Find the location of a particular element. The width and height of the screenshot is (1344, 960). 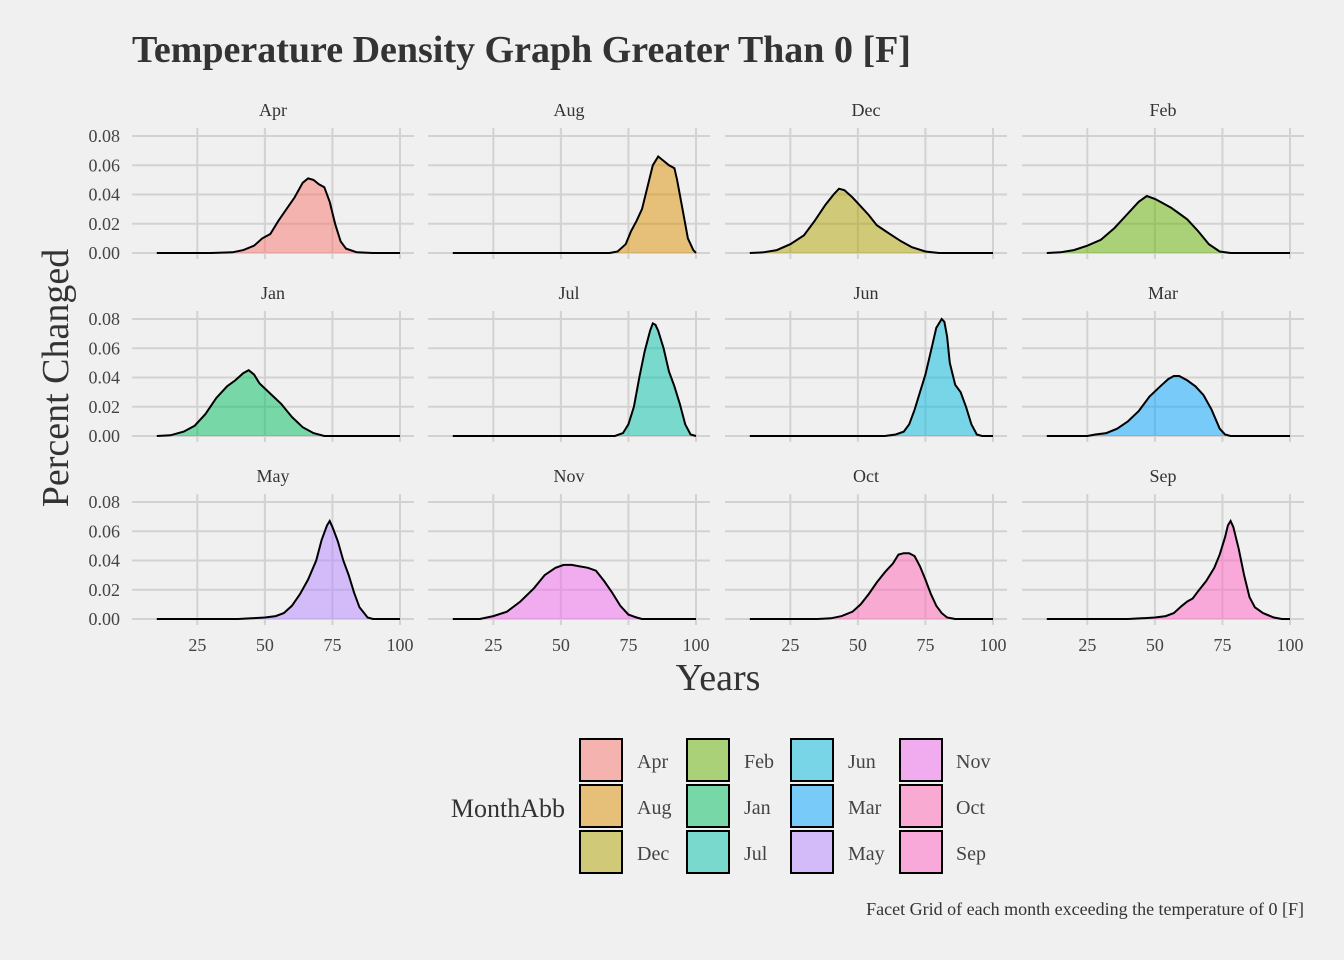

density-area-feb is located at coordinates (1168, 224).